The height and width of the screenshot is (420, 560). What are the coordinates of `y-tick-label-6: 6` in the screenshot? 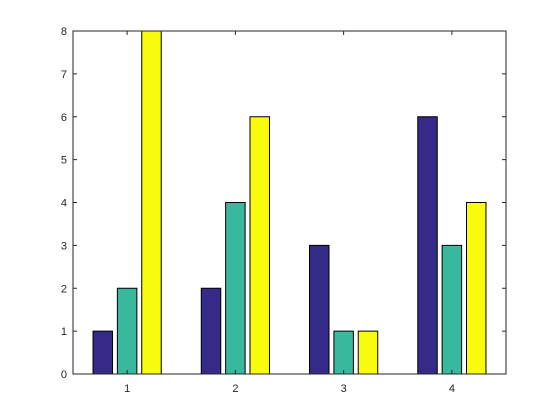 It's located at (64, 118).